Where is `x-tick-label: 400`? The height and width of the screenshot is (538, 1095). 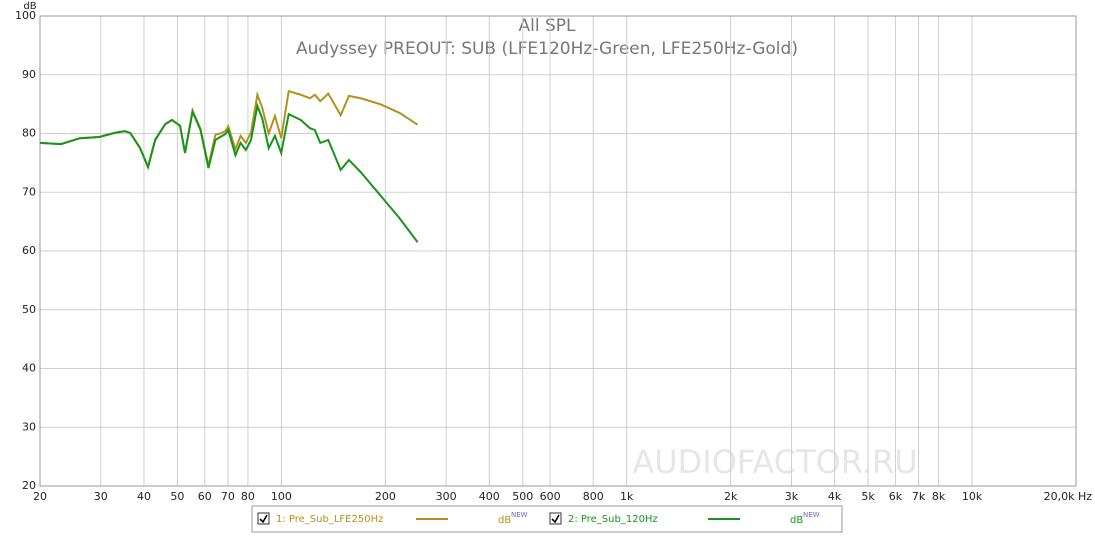 x-tick-label: 400 is located at coordinates (489, 496).